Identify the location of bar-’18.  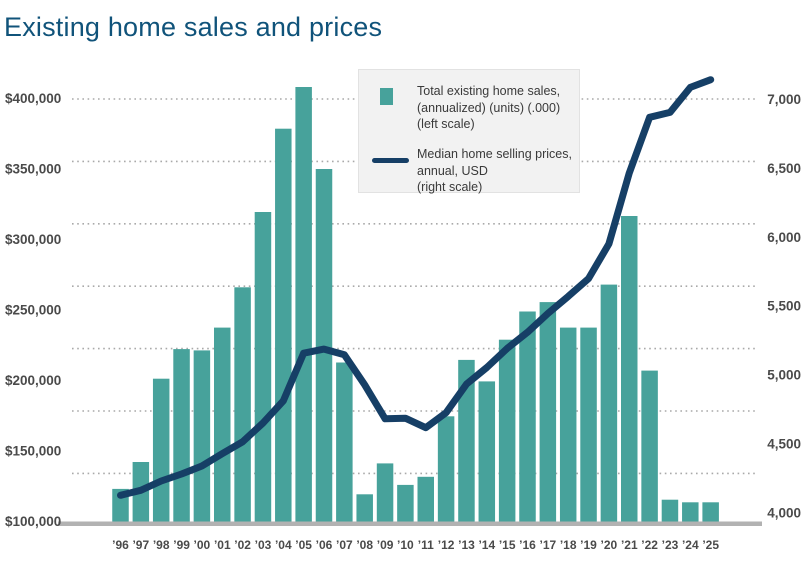
(568, 425).